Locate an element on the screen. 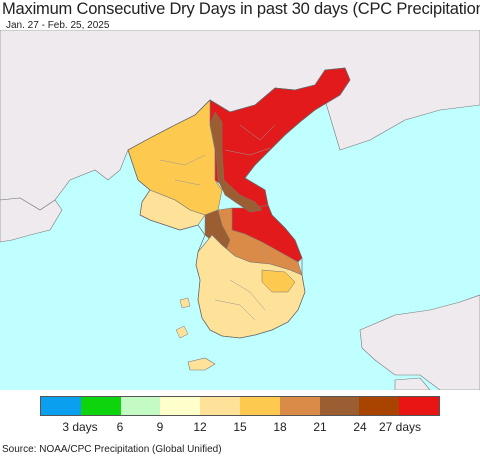 This screenshot has width=480, height=460. legend-tick-label: 24 is located at coordinates (360, 427).